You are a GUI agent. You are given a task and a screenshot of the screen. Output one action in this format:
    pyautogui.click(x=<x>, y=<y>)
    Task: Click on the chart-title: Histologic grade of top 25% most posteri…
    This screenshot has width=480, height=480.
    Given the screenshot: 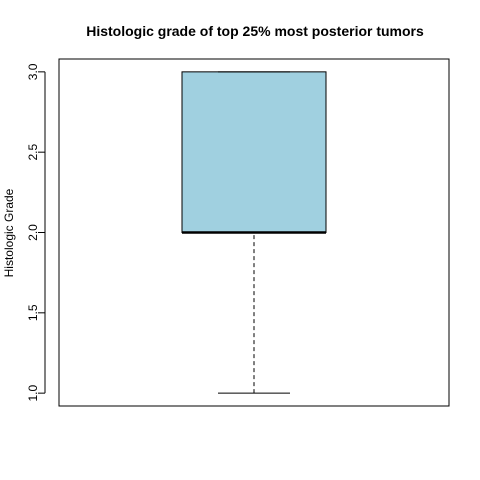 What is the action you would take?
    pyautogui.click(x=255, y=31)
    